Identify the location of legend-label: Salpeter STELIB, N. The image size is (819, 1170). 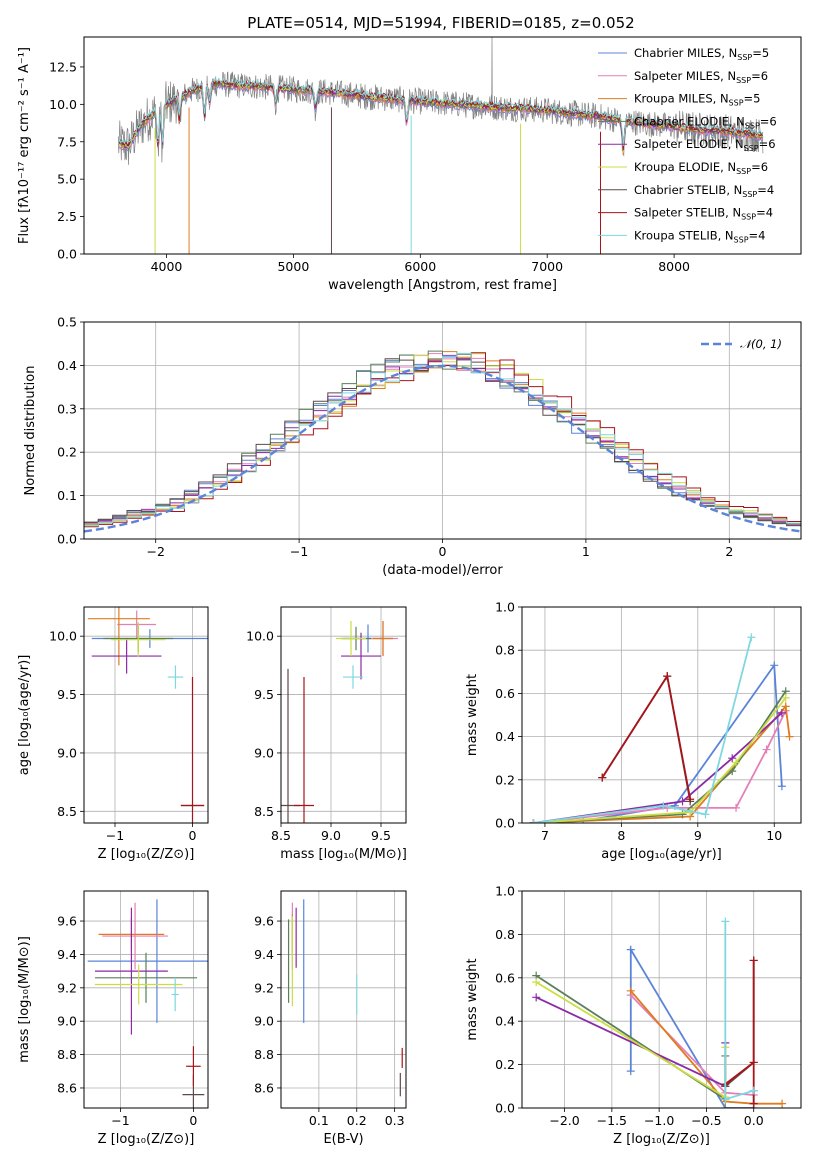
(687, 213).